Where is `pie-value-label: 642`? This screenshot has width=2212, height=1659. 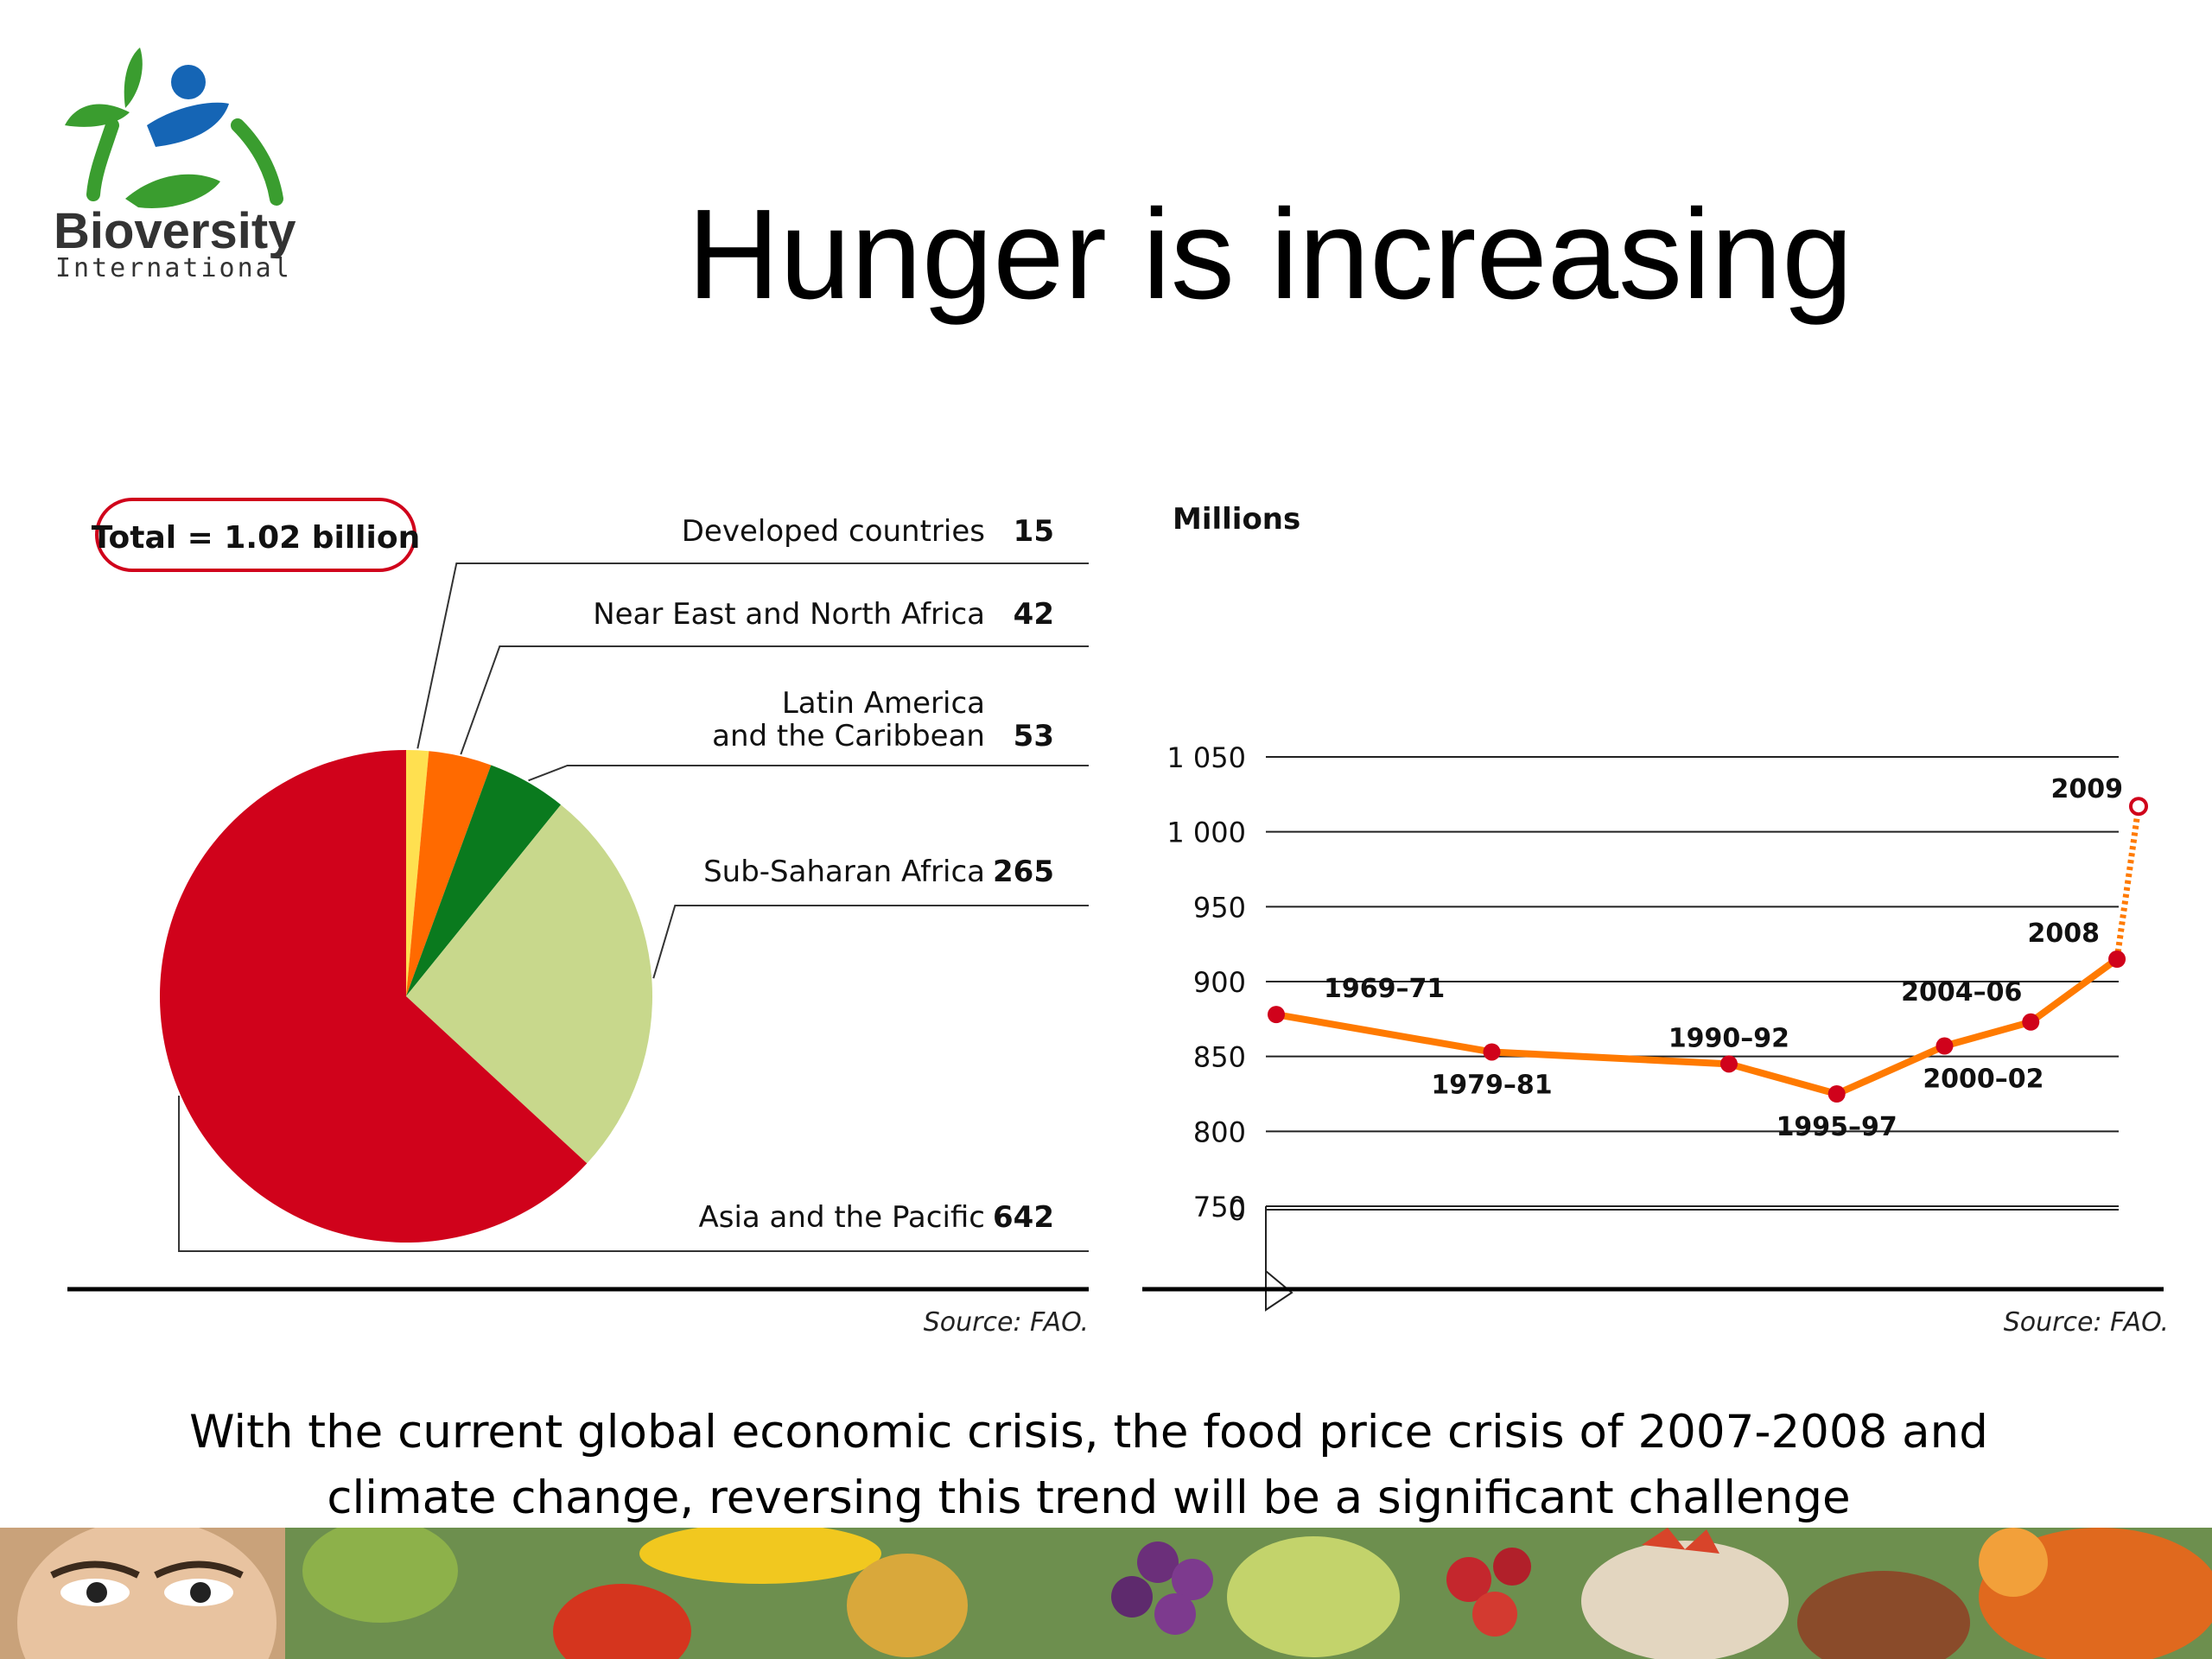
pie-value-label: 642 is located at coordinates (1023, 1217).